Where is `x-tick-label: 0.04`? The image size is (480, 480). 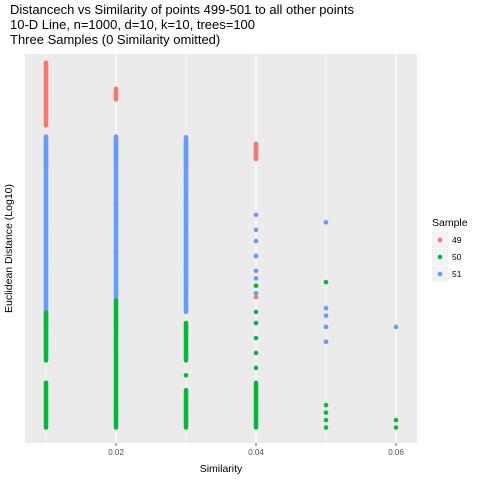
x-tick-label: 0.04 is located at coordinates (256, 452).